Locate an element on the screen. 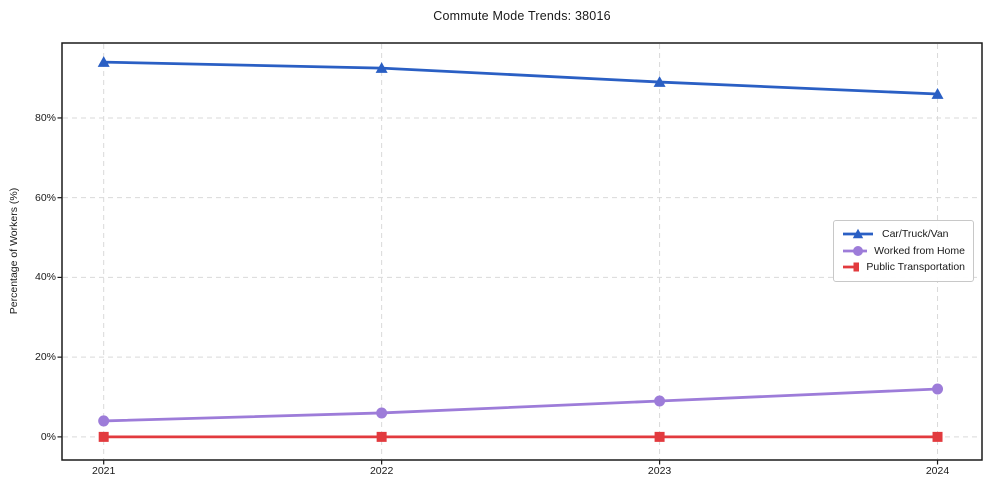  marker-square-2024 is located at coordinates (937, 436).